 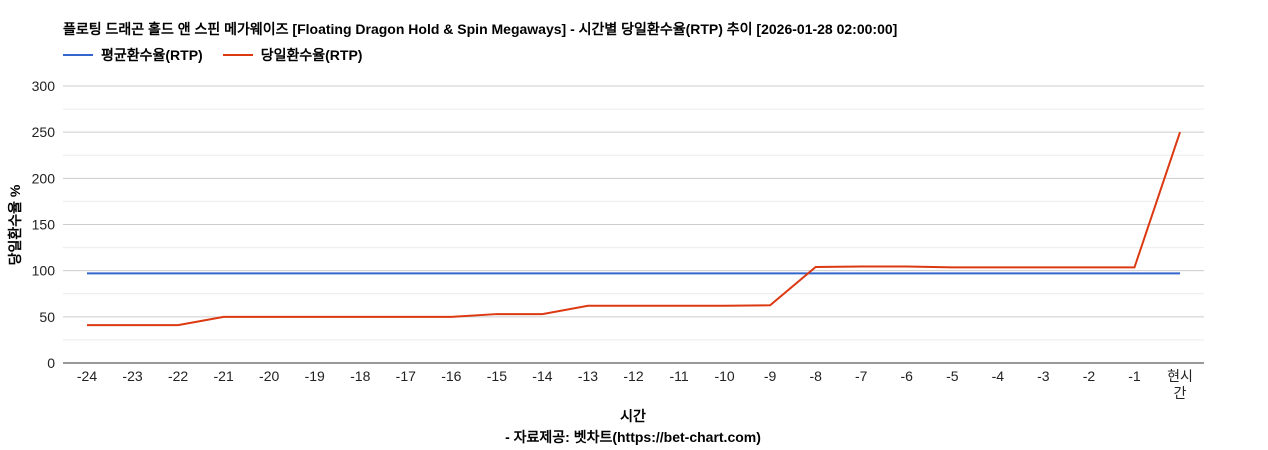 What do you see at coordinates (451, 376) in the screenshot?
I see `x-tick-label: -16` at bounding box center [451, 376].